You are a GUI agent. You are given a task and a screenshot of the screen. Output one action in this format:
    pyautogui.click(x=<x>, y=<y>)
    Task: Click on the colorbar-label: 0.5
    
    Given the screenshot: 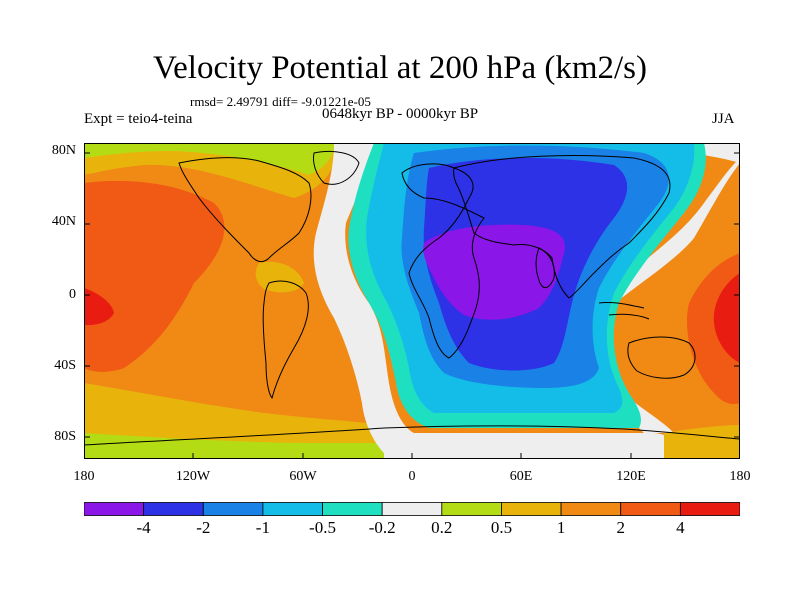 What is the action you would take?
    pyautogui.click(x=501, y=527)
    